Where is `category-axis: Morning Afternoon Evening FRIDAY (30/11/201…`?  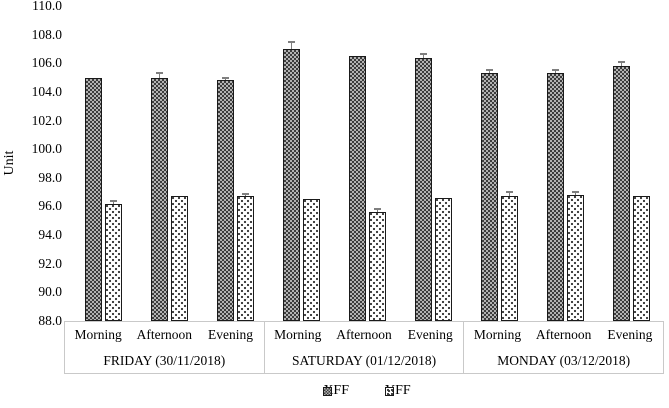
category-axis: Morning Afternoon Evening FRIDAY (30/11/201… is located at coordinates (364, 347).